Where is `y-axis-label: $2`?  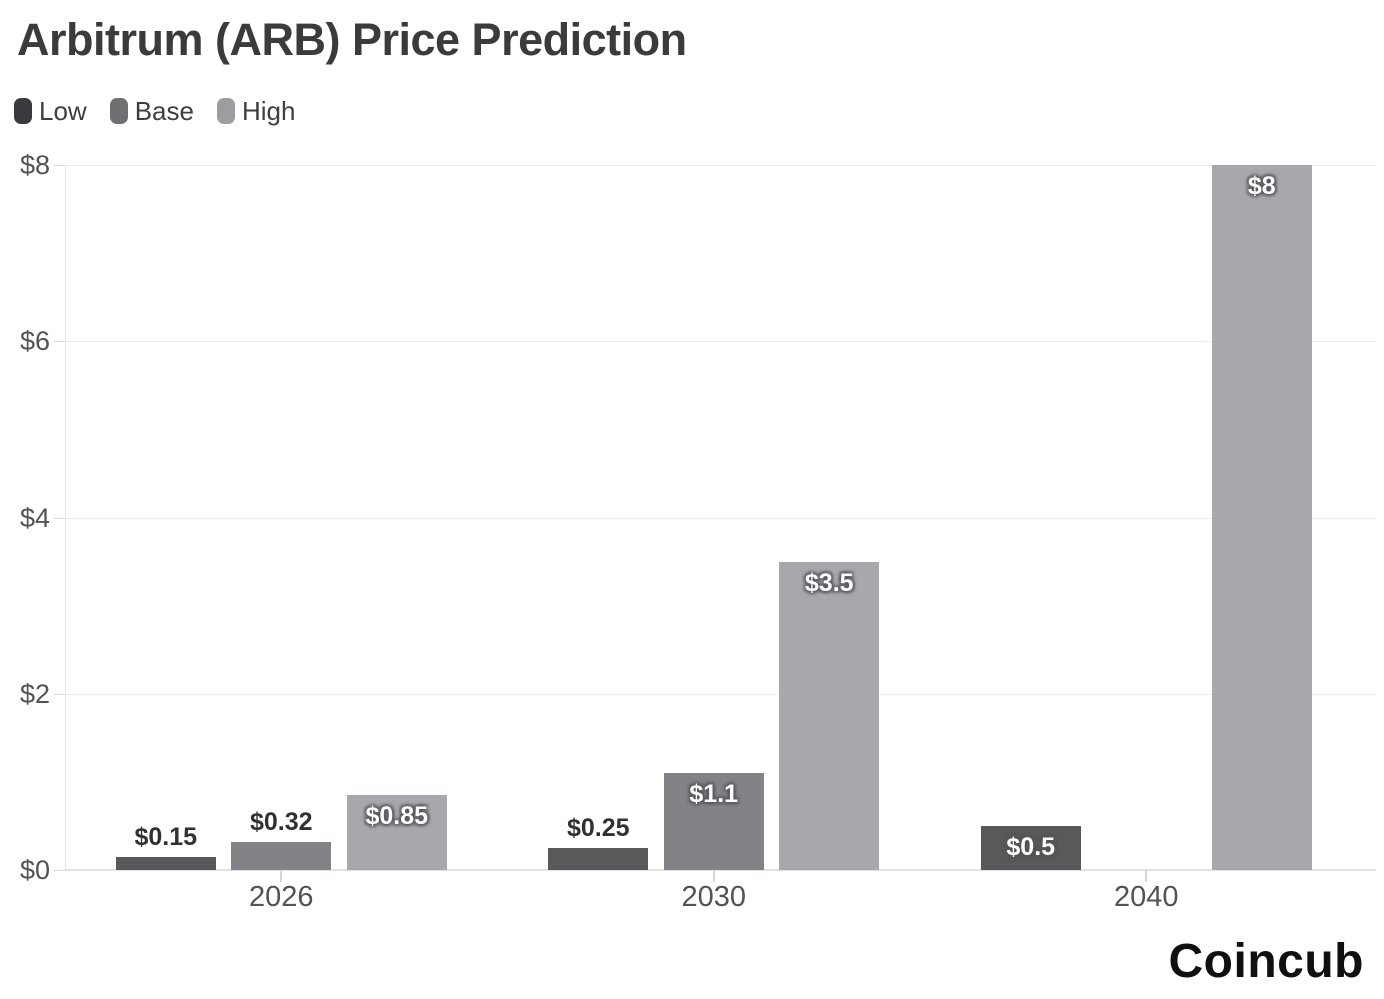
y-axis-label: $2 is located at coordinates (34, 693).